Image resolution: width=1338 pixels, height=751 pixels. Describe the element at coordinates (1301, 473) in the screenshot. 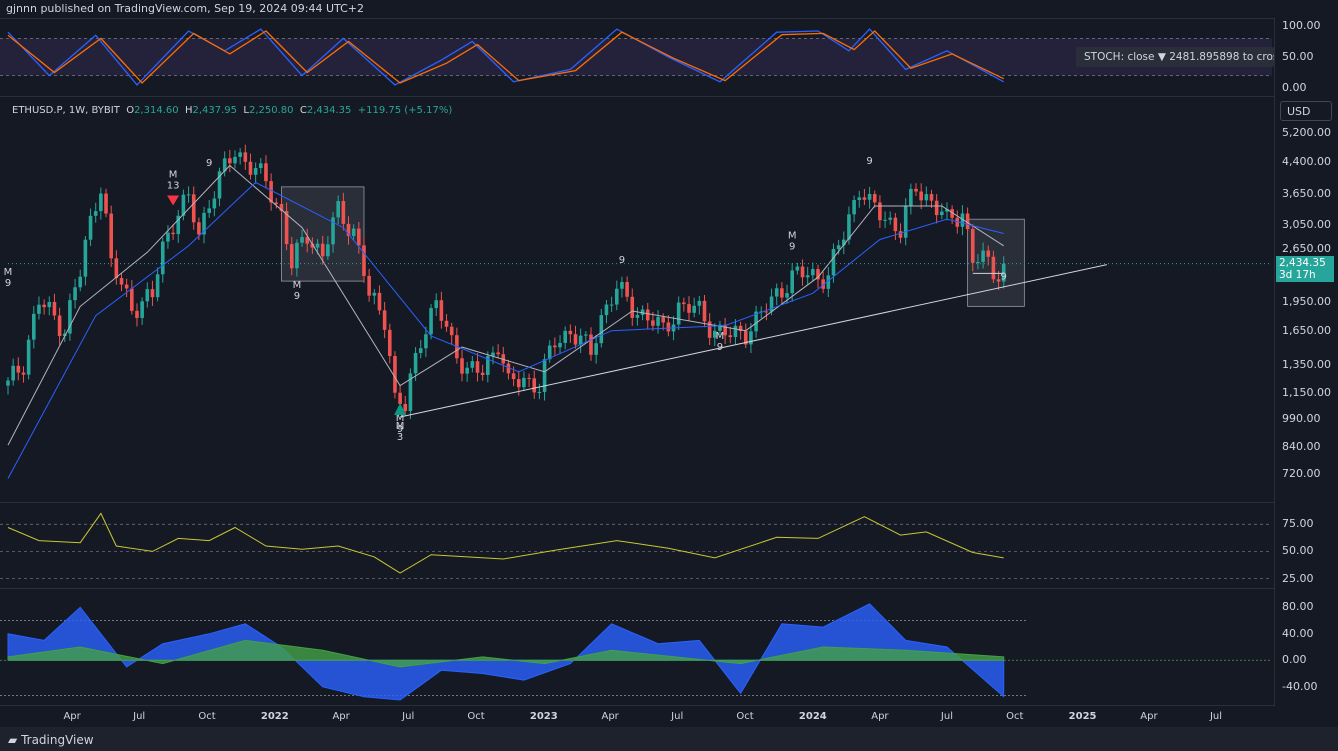

I see `price-axis-label: 720.00` at that location.